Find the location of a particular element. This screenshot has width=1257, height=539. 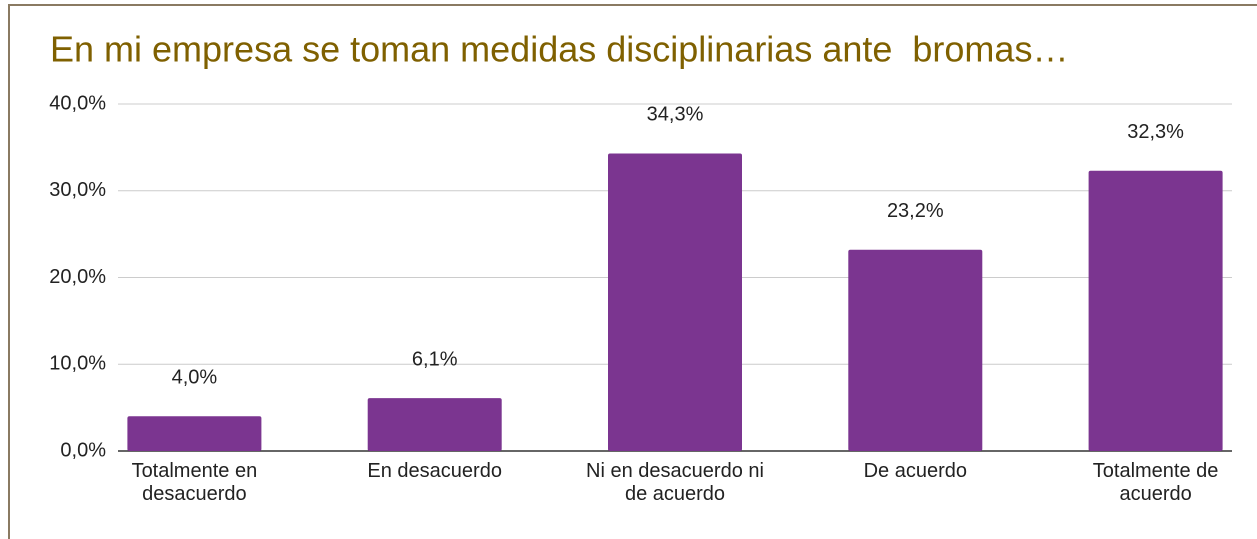

x-tick-label: Ni en desacuerdo ni de acuerdo is located at coordinates (675, 482).